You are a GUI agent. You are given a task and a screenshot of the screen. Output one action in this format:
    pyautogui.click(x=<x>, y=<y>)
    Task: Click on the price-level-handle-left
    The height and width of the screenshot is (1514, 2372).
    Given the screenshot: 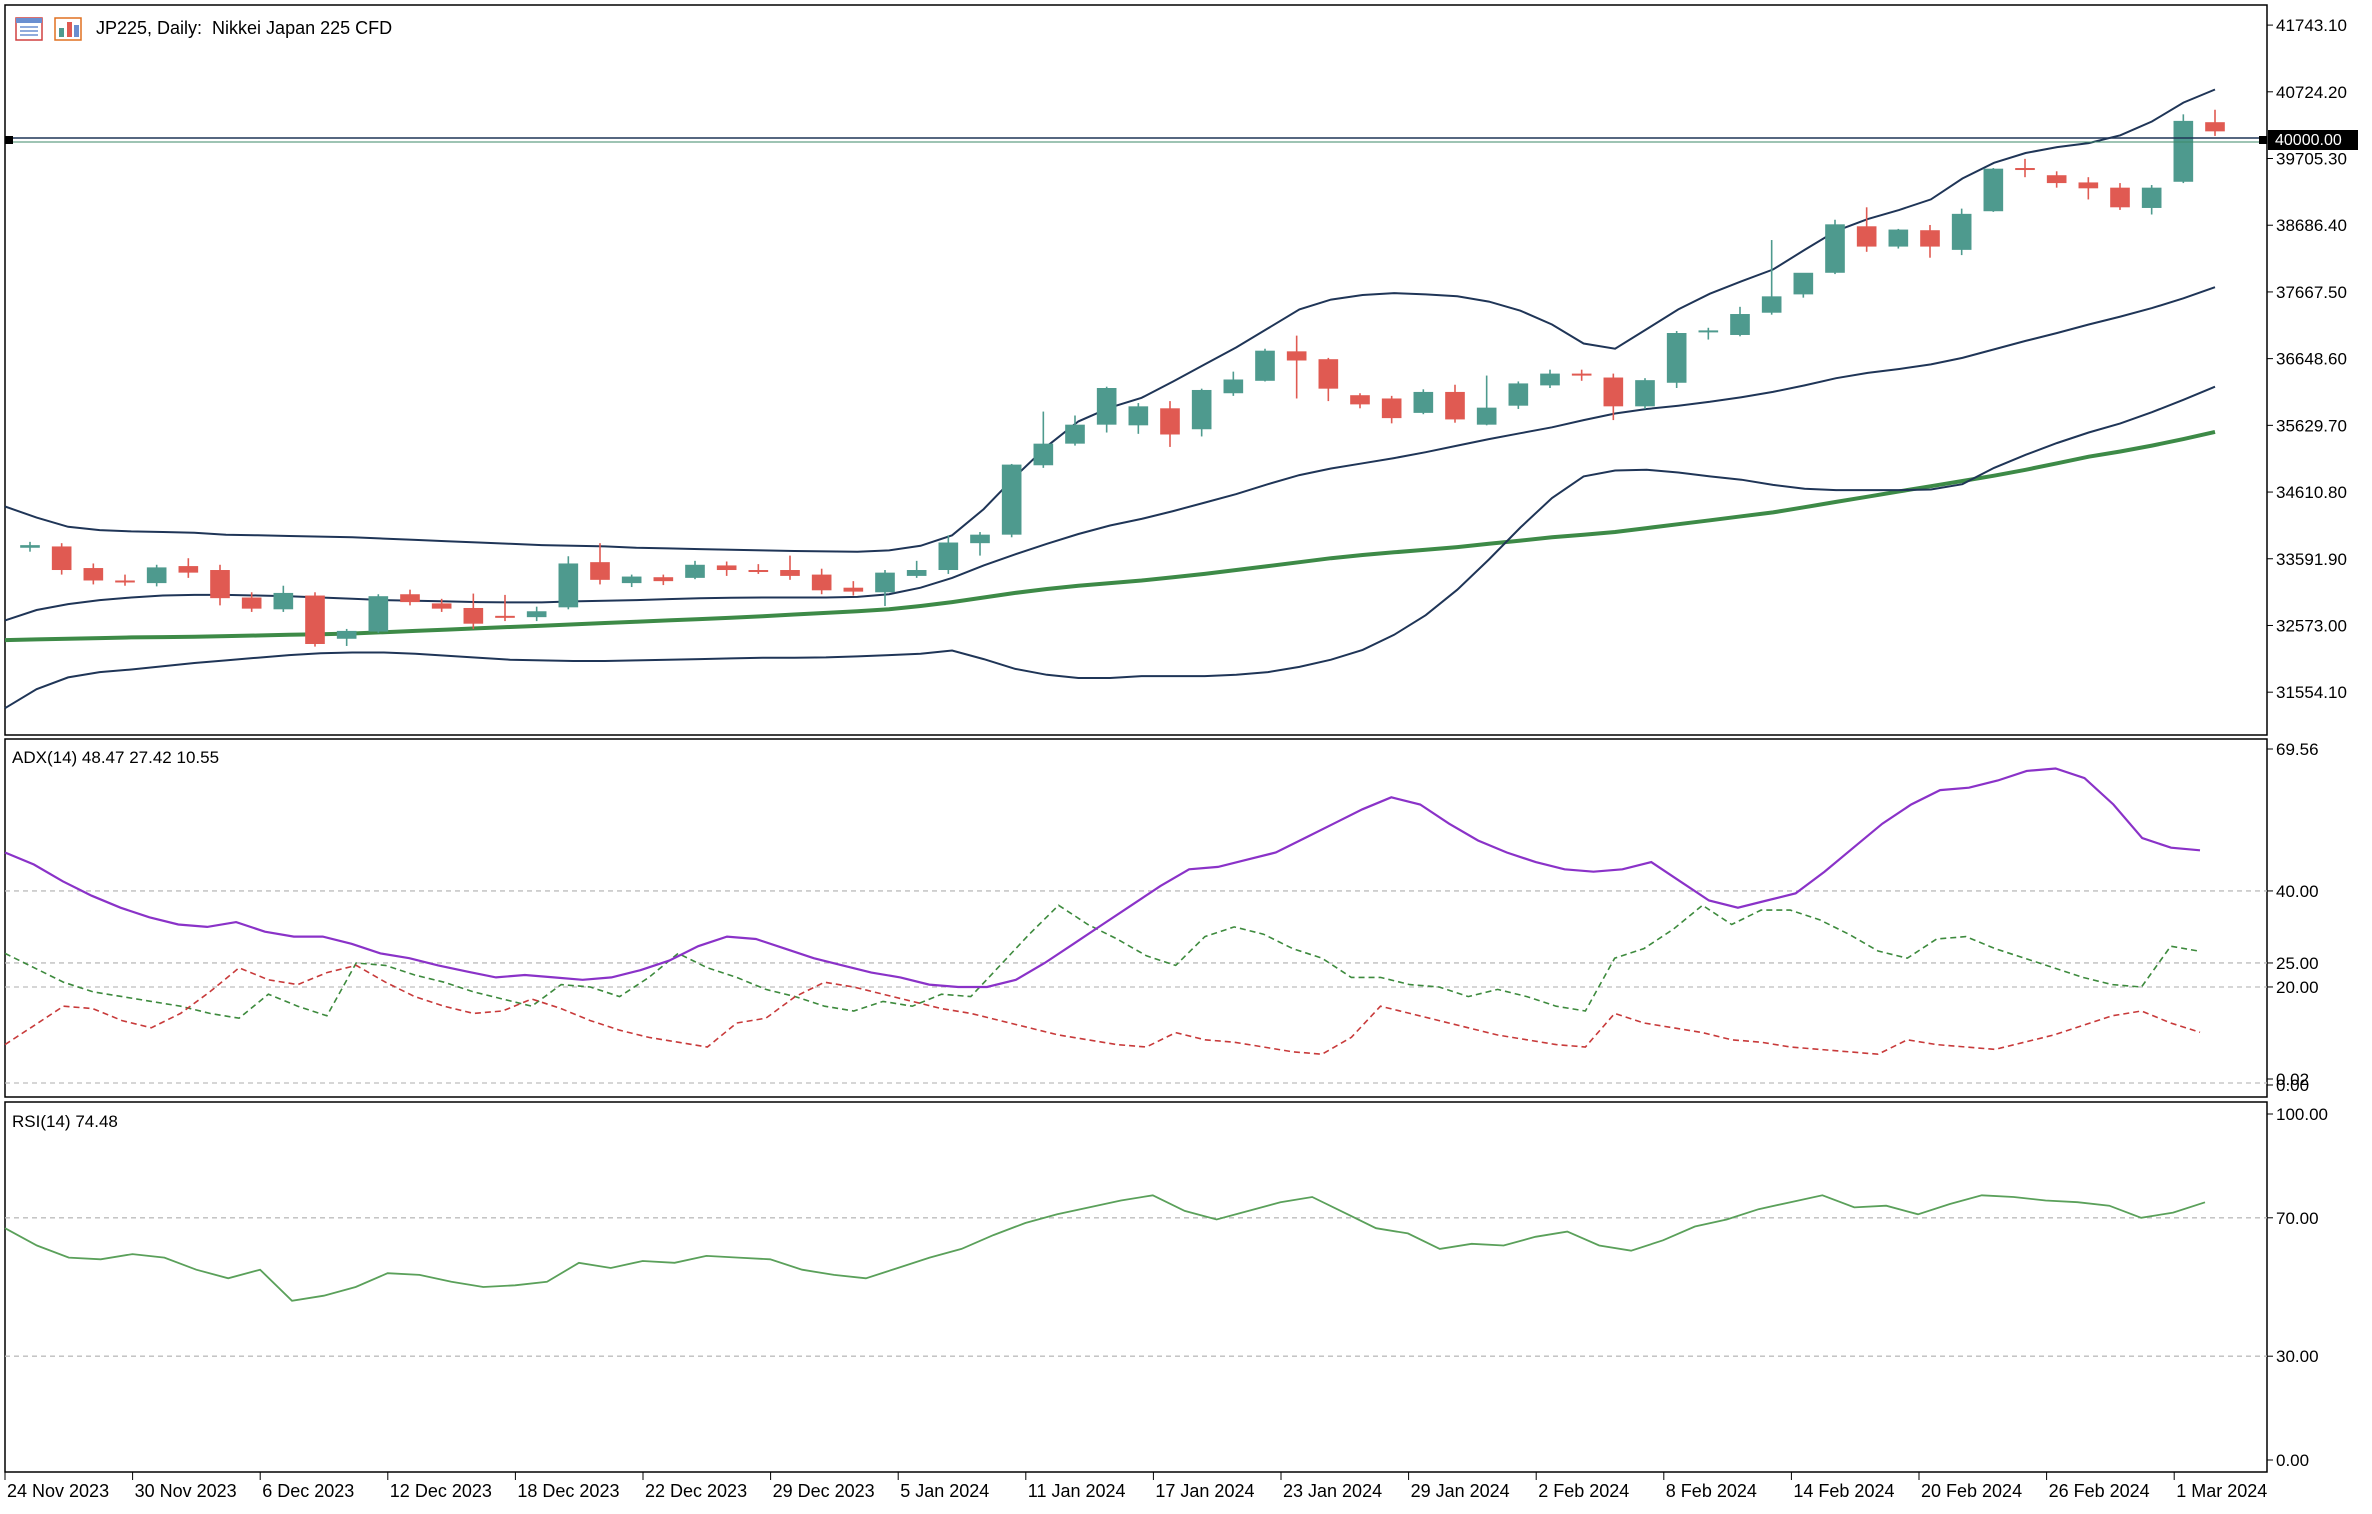 What is the action you would take?
    pyautogui.click(x=9, y=140)
    